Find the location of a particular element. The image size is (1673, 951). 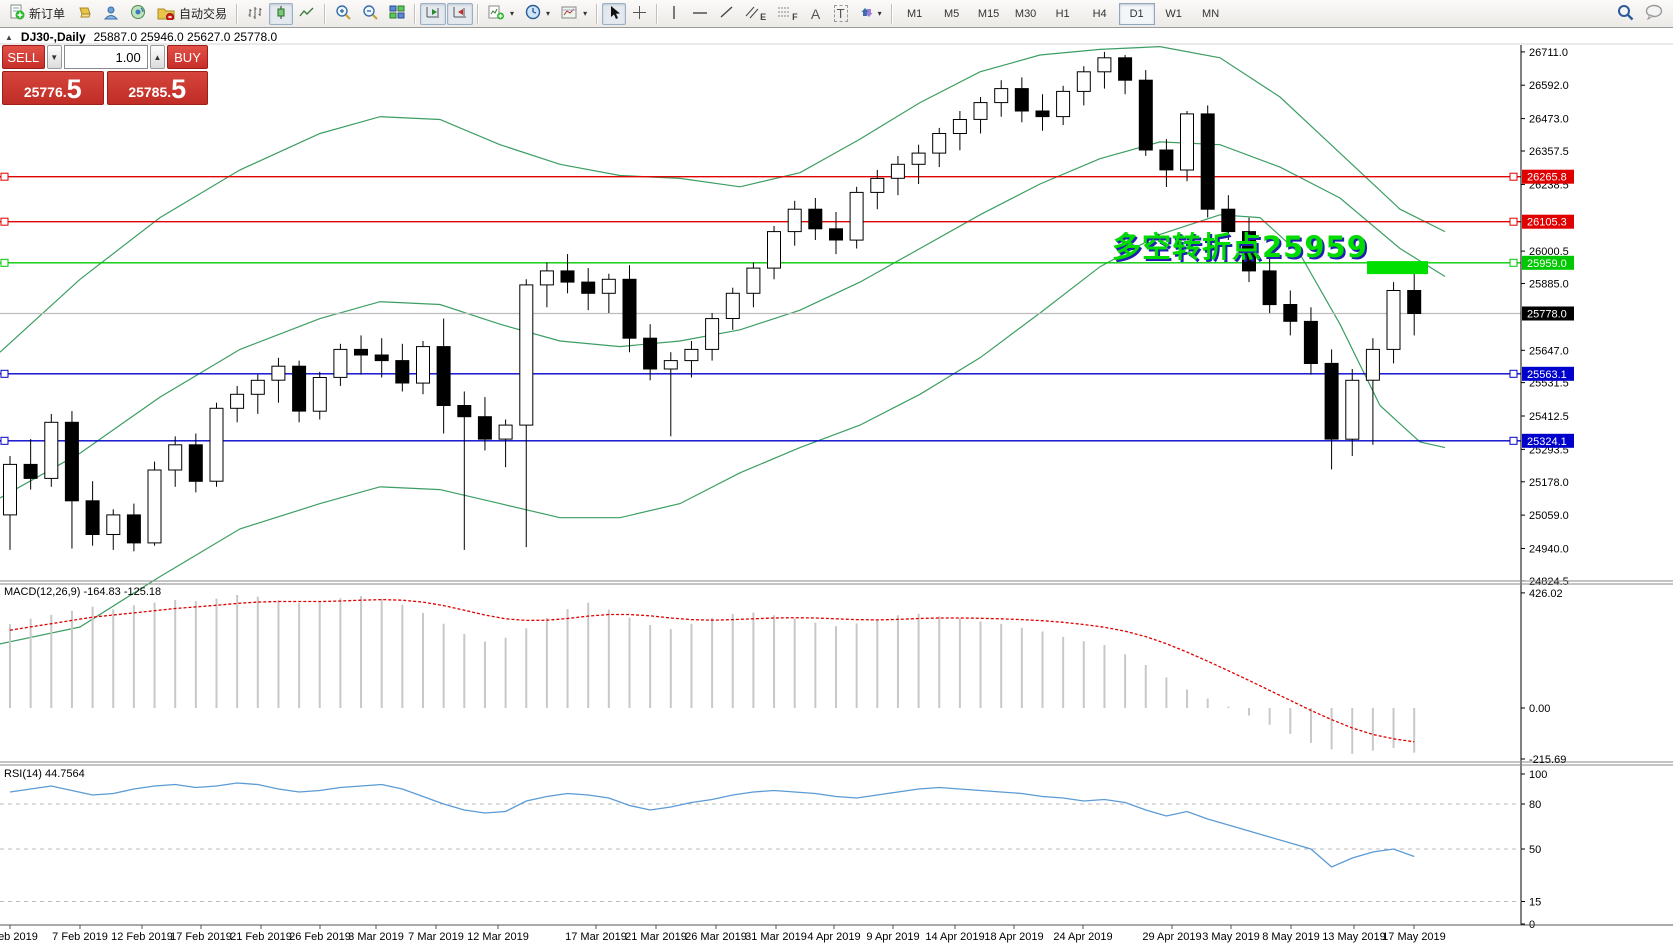

separator is located at coordinates (891, 13).